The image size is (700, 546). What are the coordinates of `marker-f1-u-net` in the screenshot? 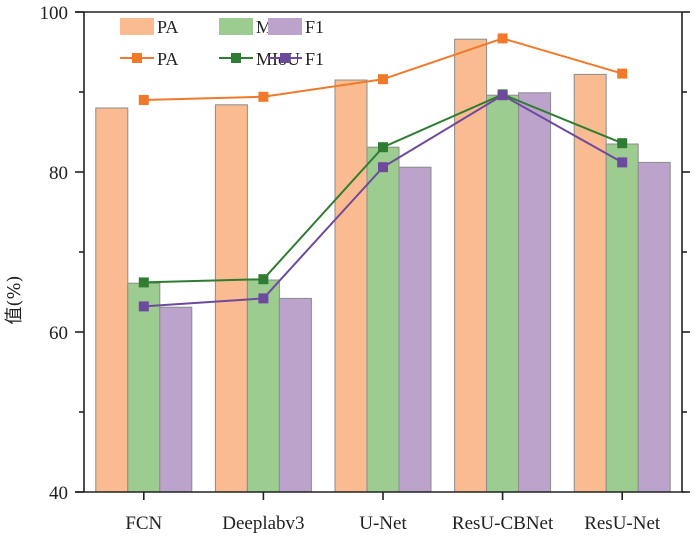 It's located at (383, 167).